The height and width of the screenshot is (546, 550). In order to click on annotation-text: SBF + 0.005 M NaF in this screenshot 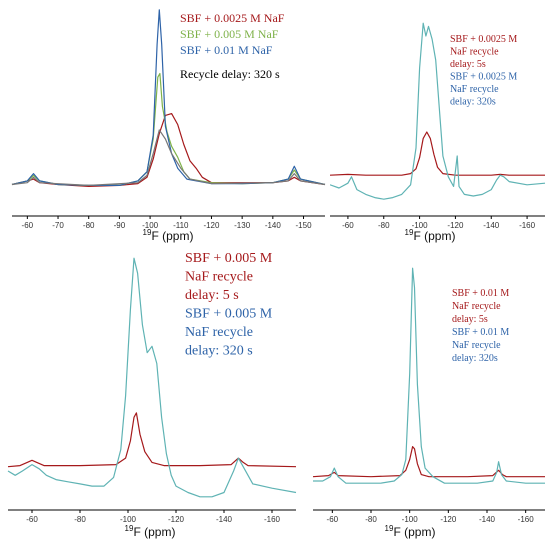, I will do `click(229, 34)`.